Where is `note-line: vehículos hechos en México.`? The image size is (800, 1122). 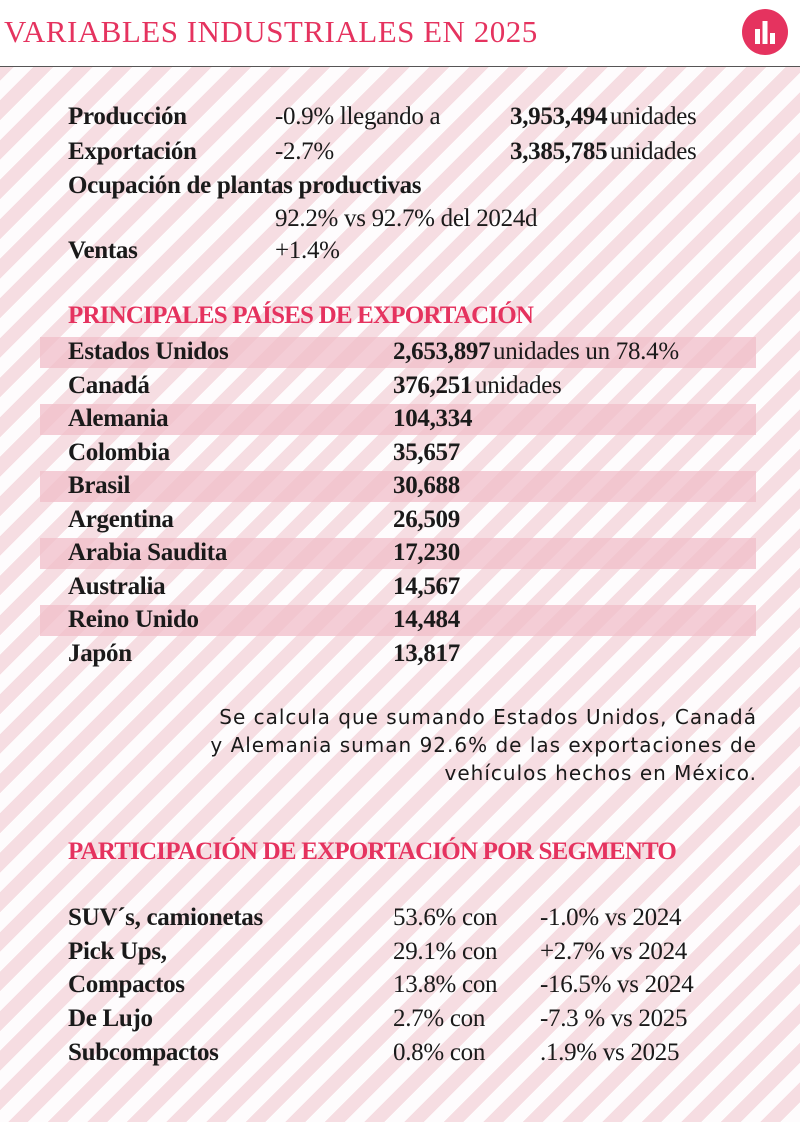
note-line: vehículos hechos en México. is located at coordinates (600, 773).